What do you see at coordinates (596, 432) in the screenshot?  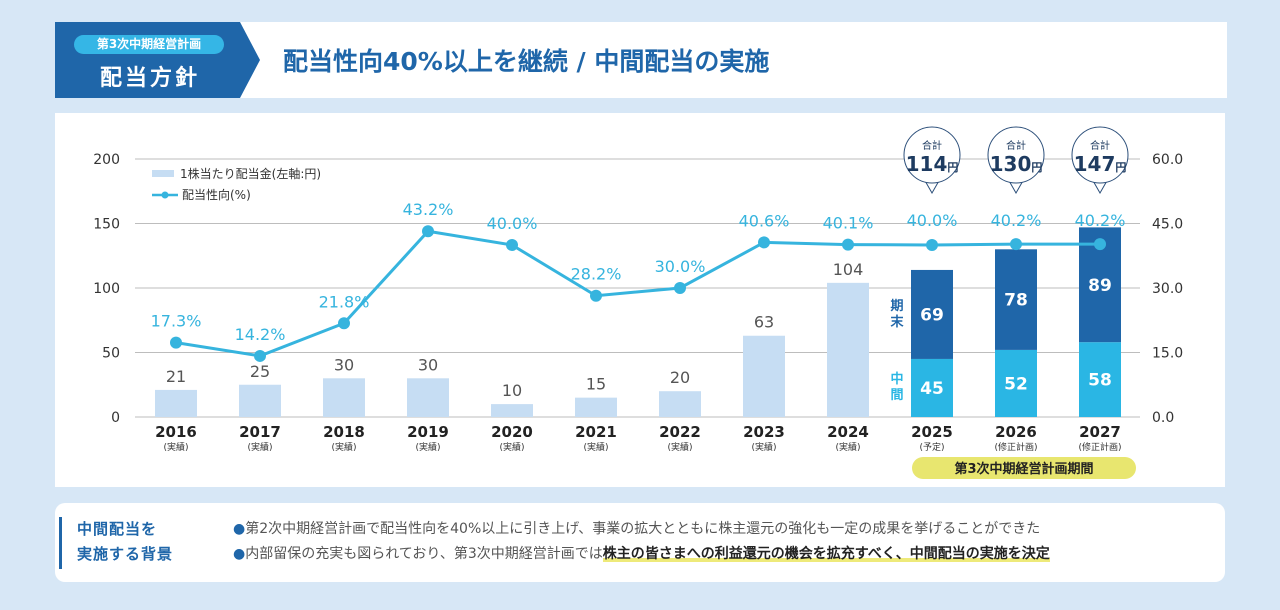 I see `category-label: 2021` at bounding box center [596, 432].